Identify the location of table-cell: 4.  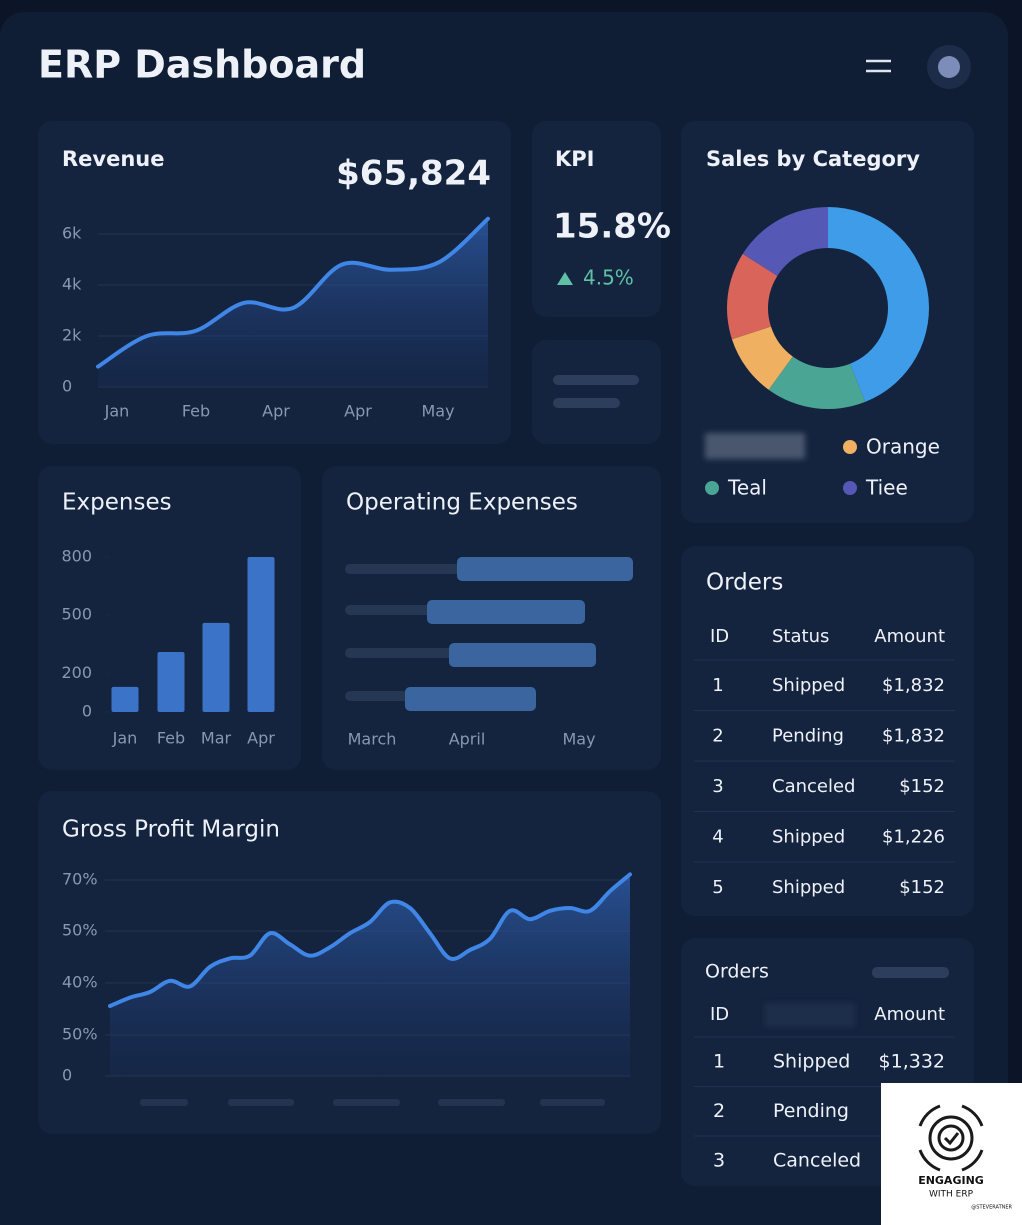
(717, 837).